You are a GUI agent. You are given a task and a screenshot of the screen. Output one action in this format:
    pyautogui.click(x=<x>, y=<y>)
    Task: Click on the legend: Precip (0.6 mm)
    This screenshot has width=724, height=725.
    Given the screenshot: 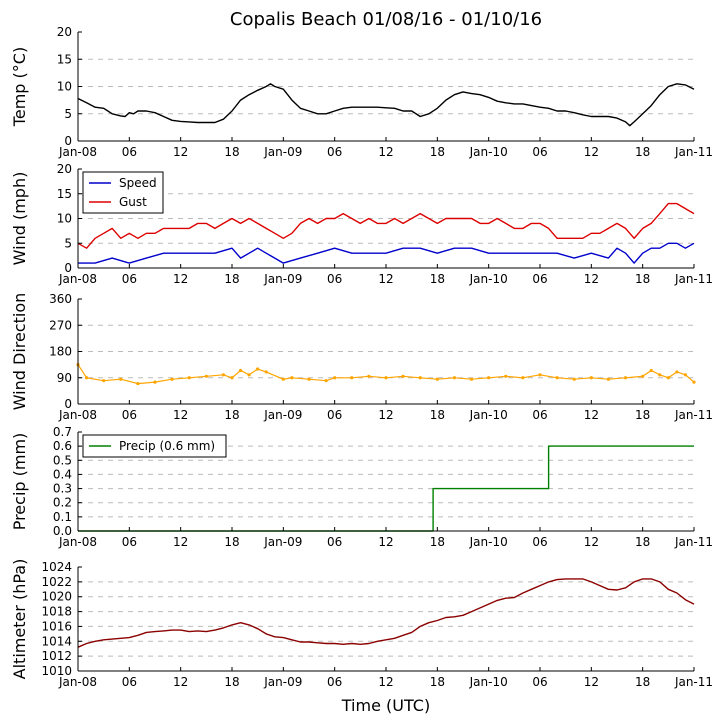 What is the action you would take?
    pyautogui.click(x=154, y=446)
    